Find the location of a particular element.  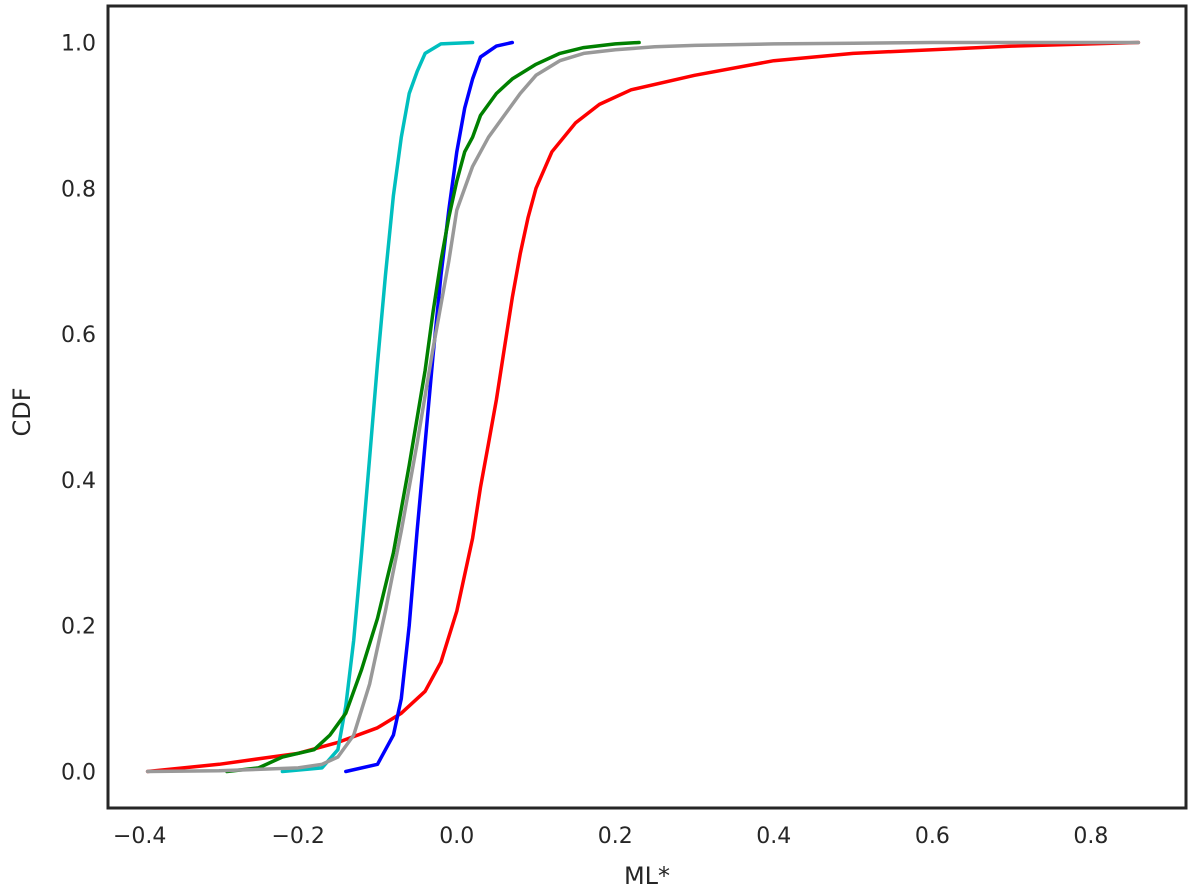

x-tick-label: 0.0 is located at coordinates (456, 836).